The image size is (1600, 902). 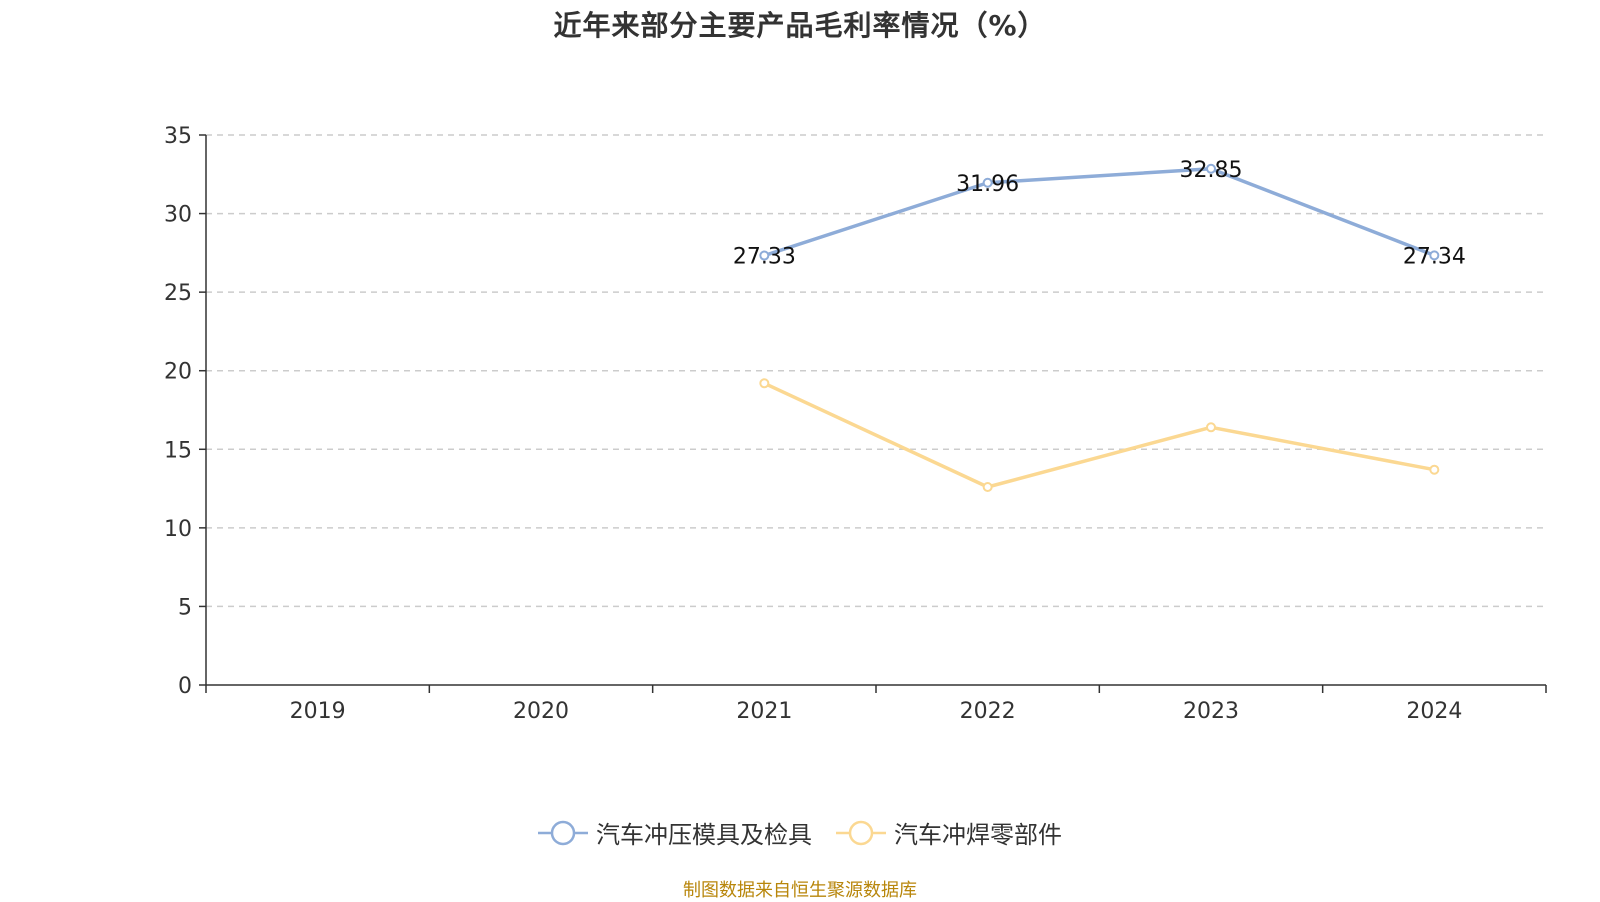 I want to click on y-tick-label: 10, so click(x=178, y=529).